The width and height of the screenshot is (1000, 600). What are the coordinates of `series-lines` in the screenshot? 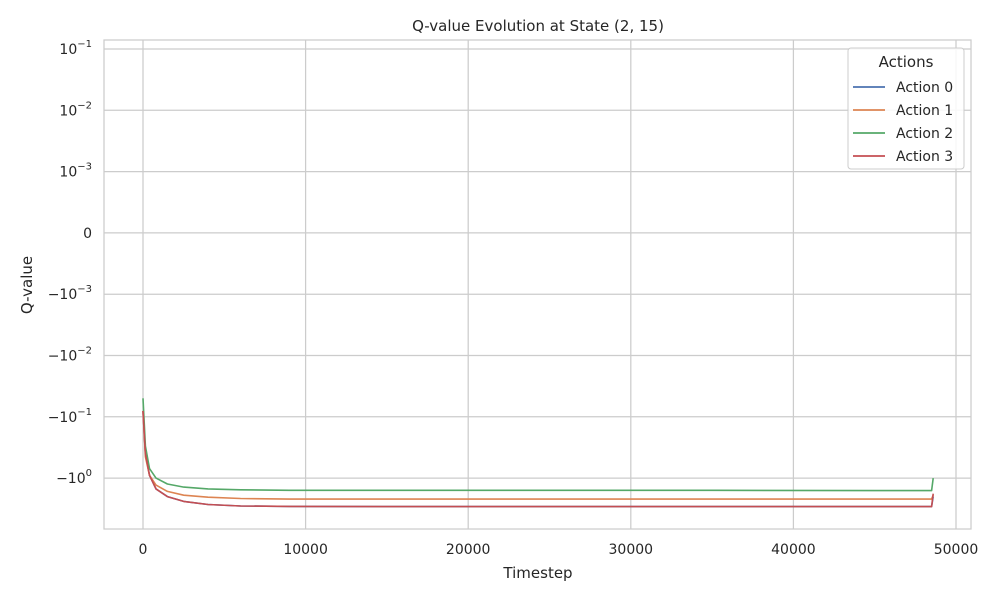 It's located at (538, 453).